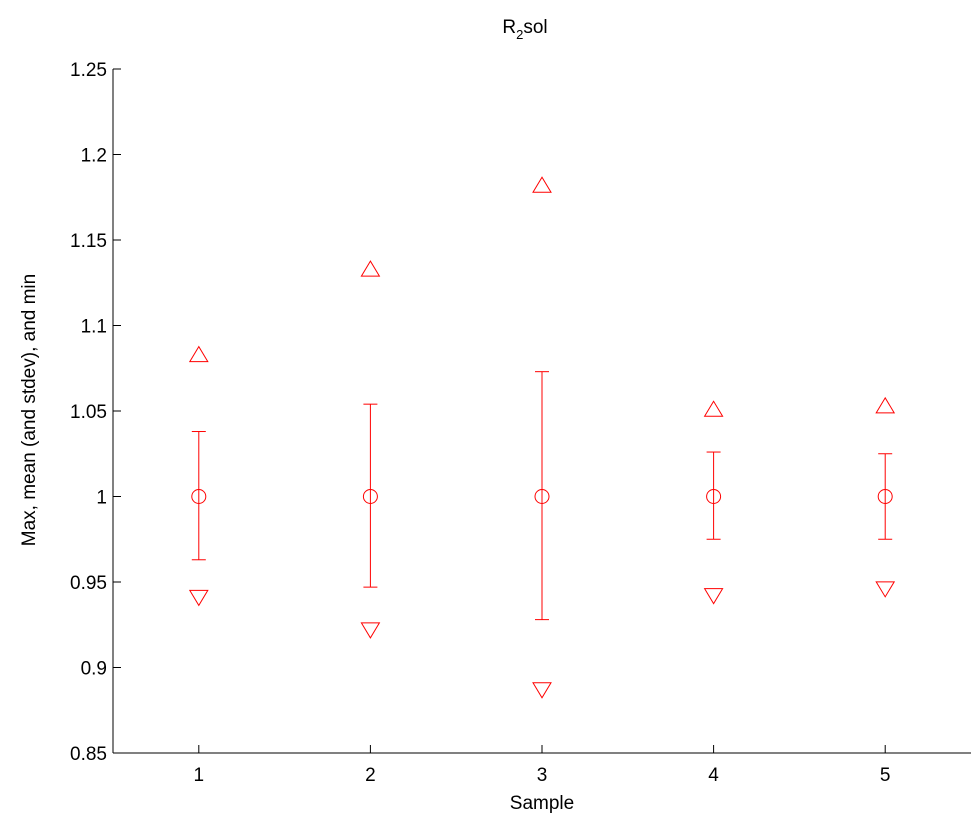  I want to click on y-tick-label: 1, so click(101, 498).